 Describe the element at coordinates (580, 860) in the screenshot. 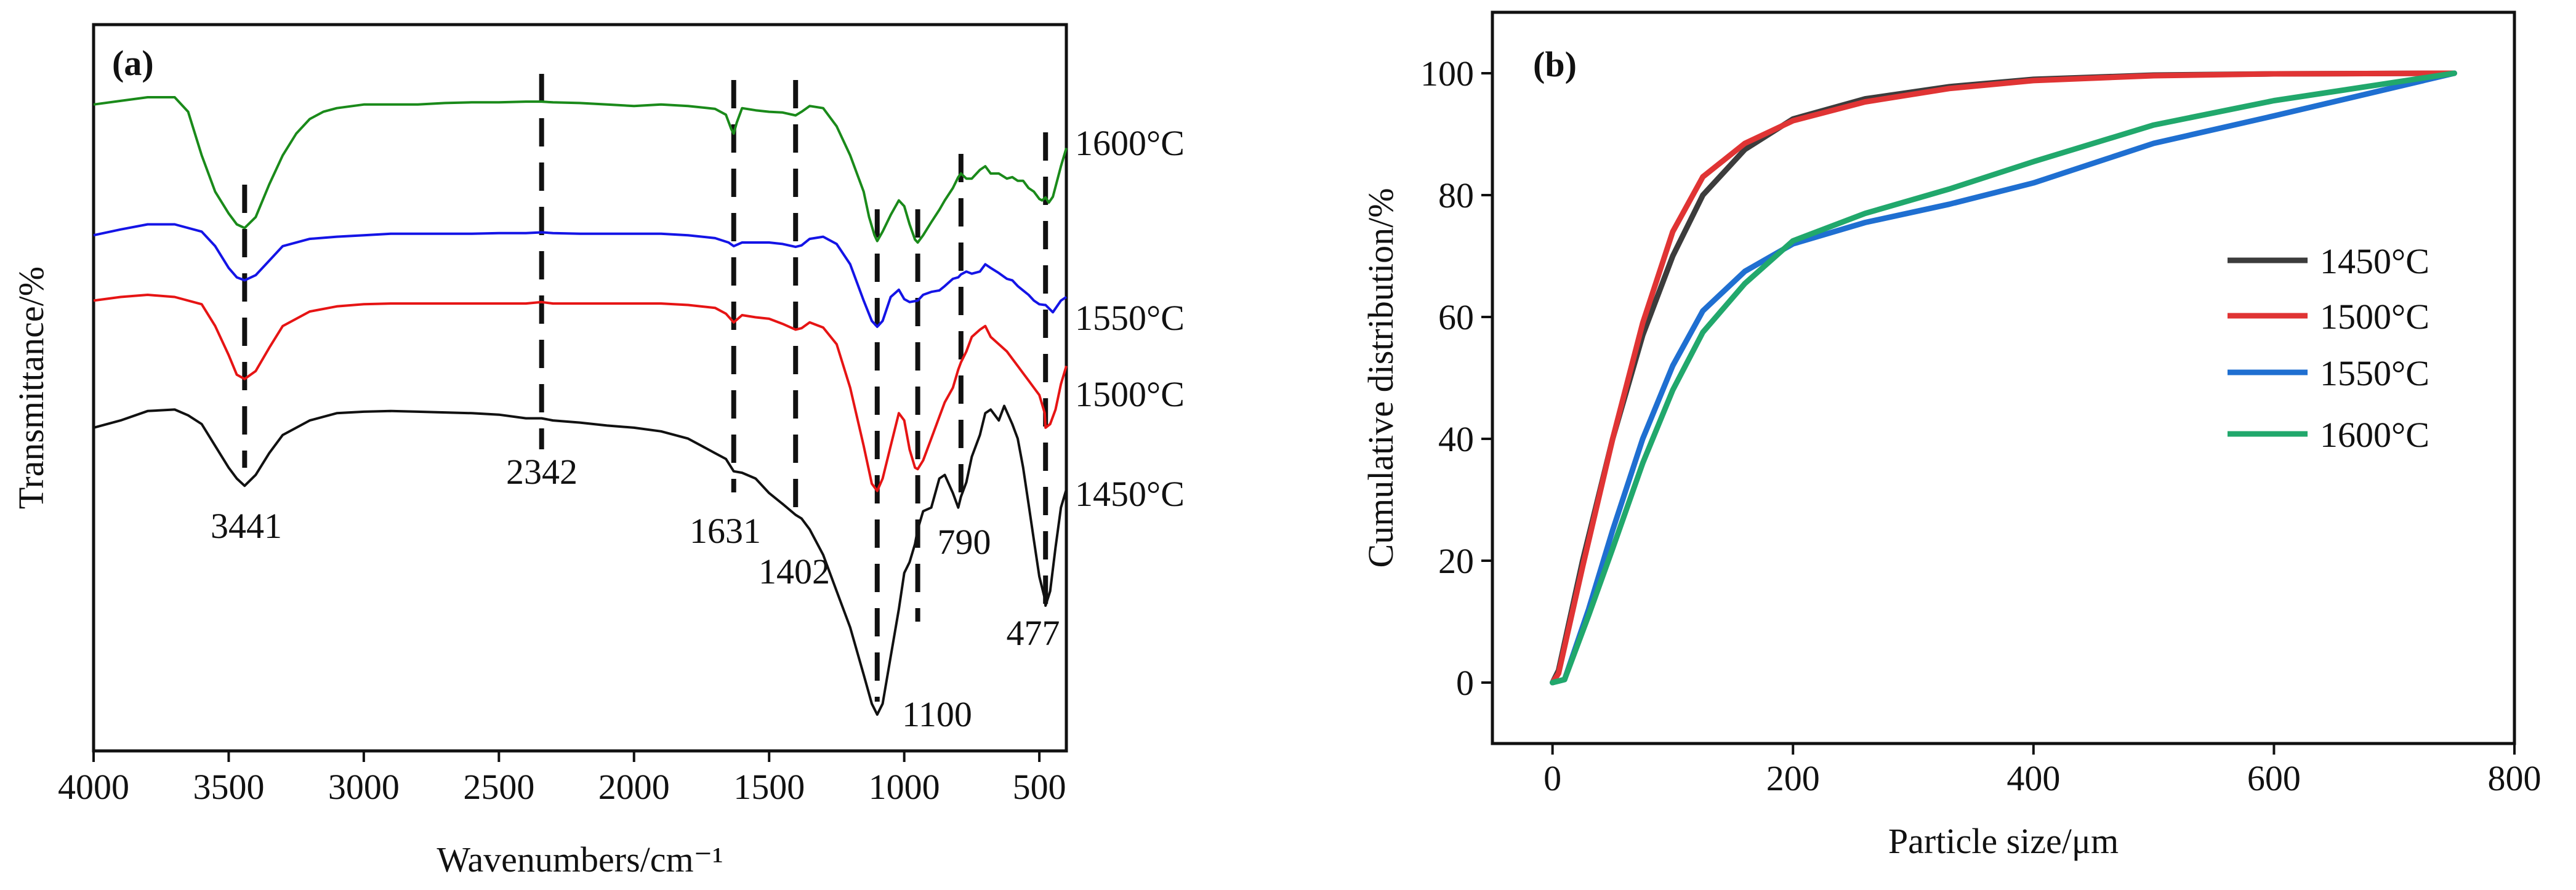

I see `panel-a-x-axis-label: Wavenumbers/cm⁻¹` at that location.